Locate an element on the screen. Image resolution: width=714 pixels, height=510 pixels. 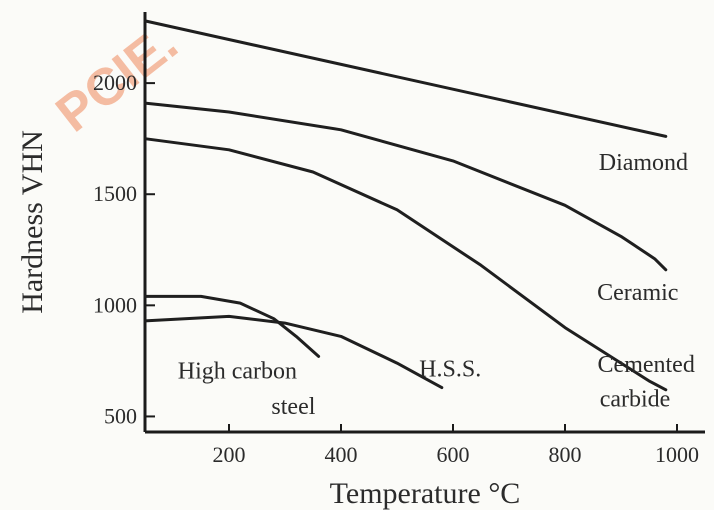
series-label-ceramic: Ceramic is located at coordinates (637, 293).